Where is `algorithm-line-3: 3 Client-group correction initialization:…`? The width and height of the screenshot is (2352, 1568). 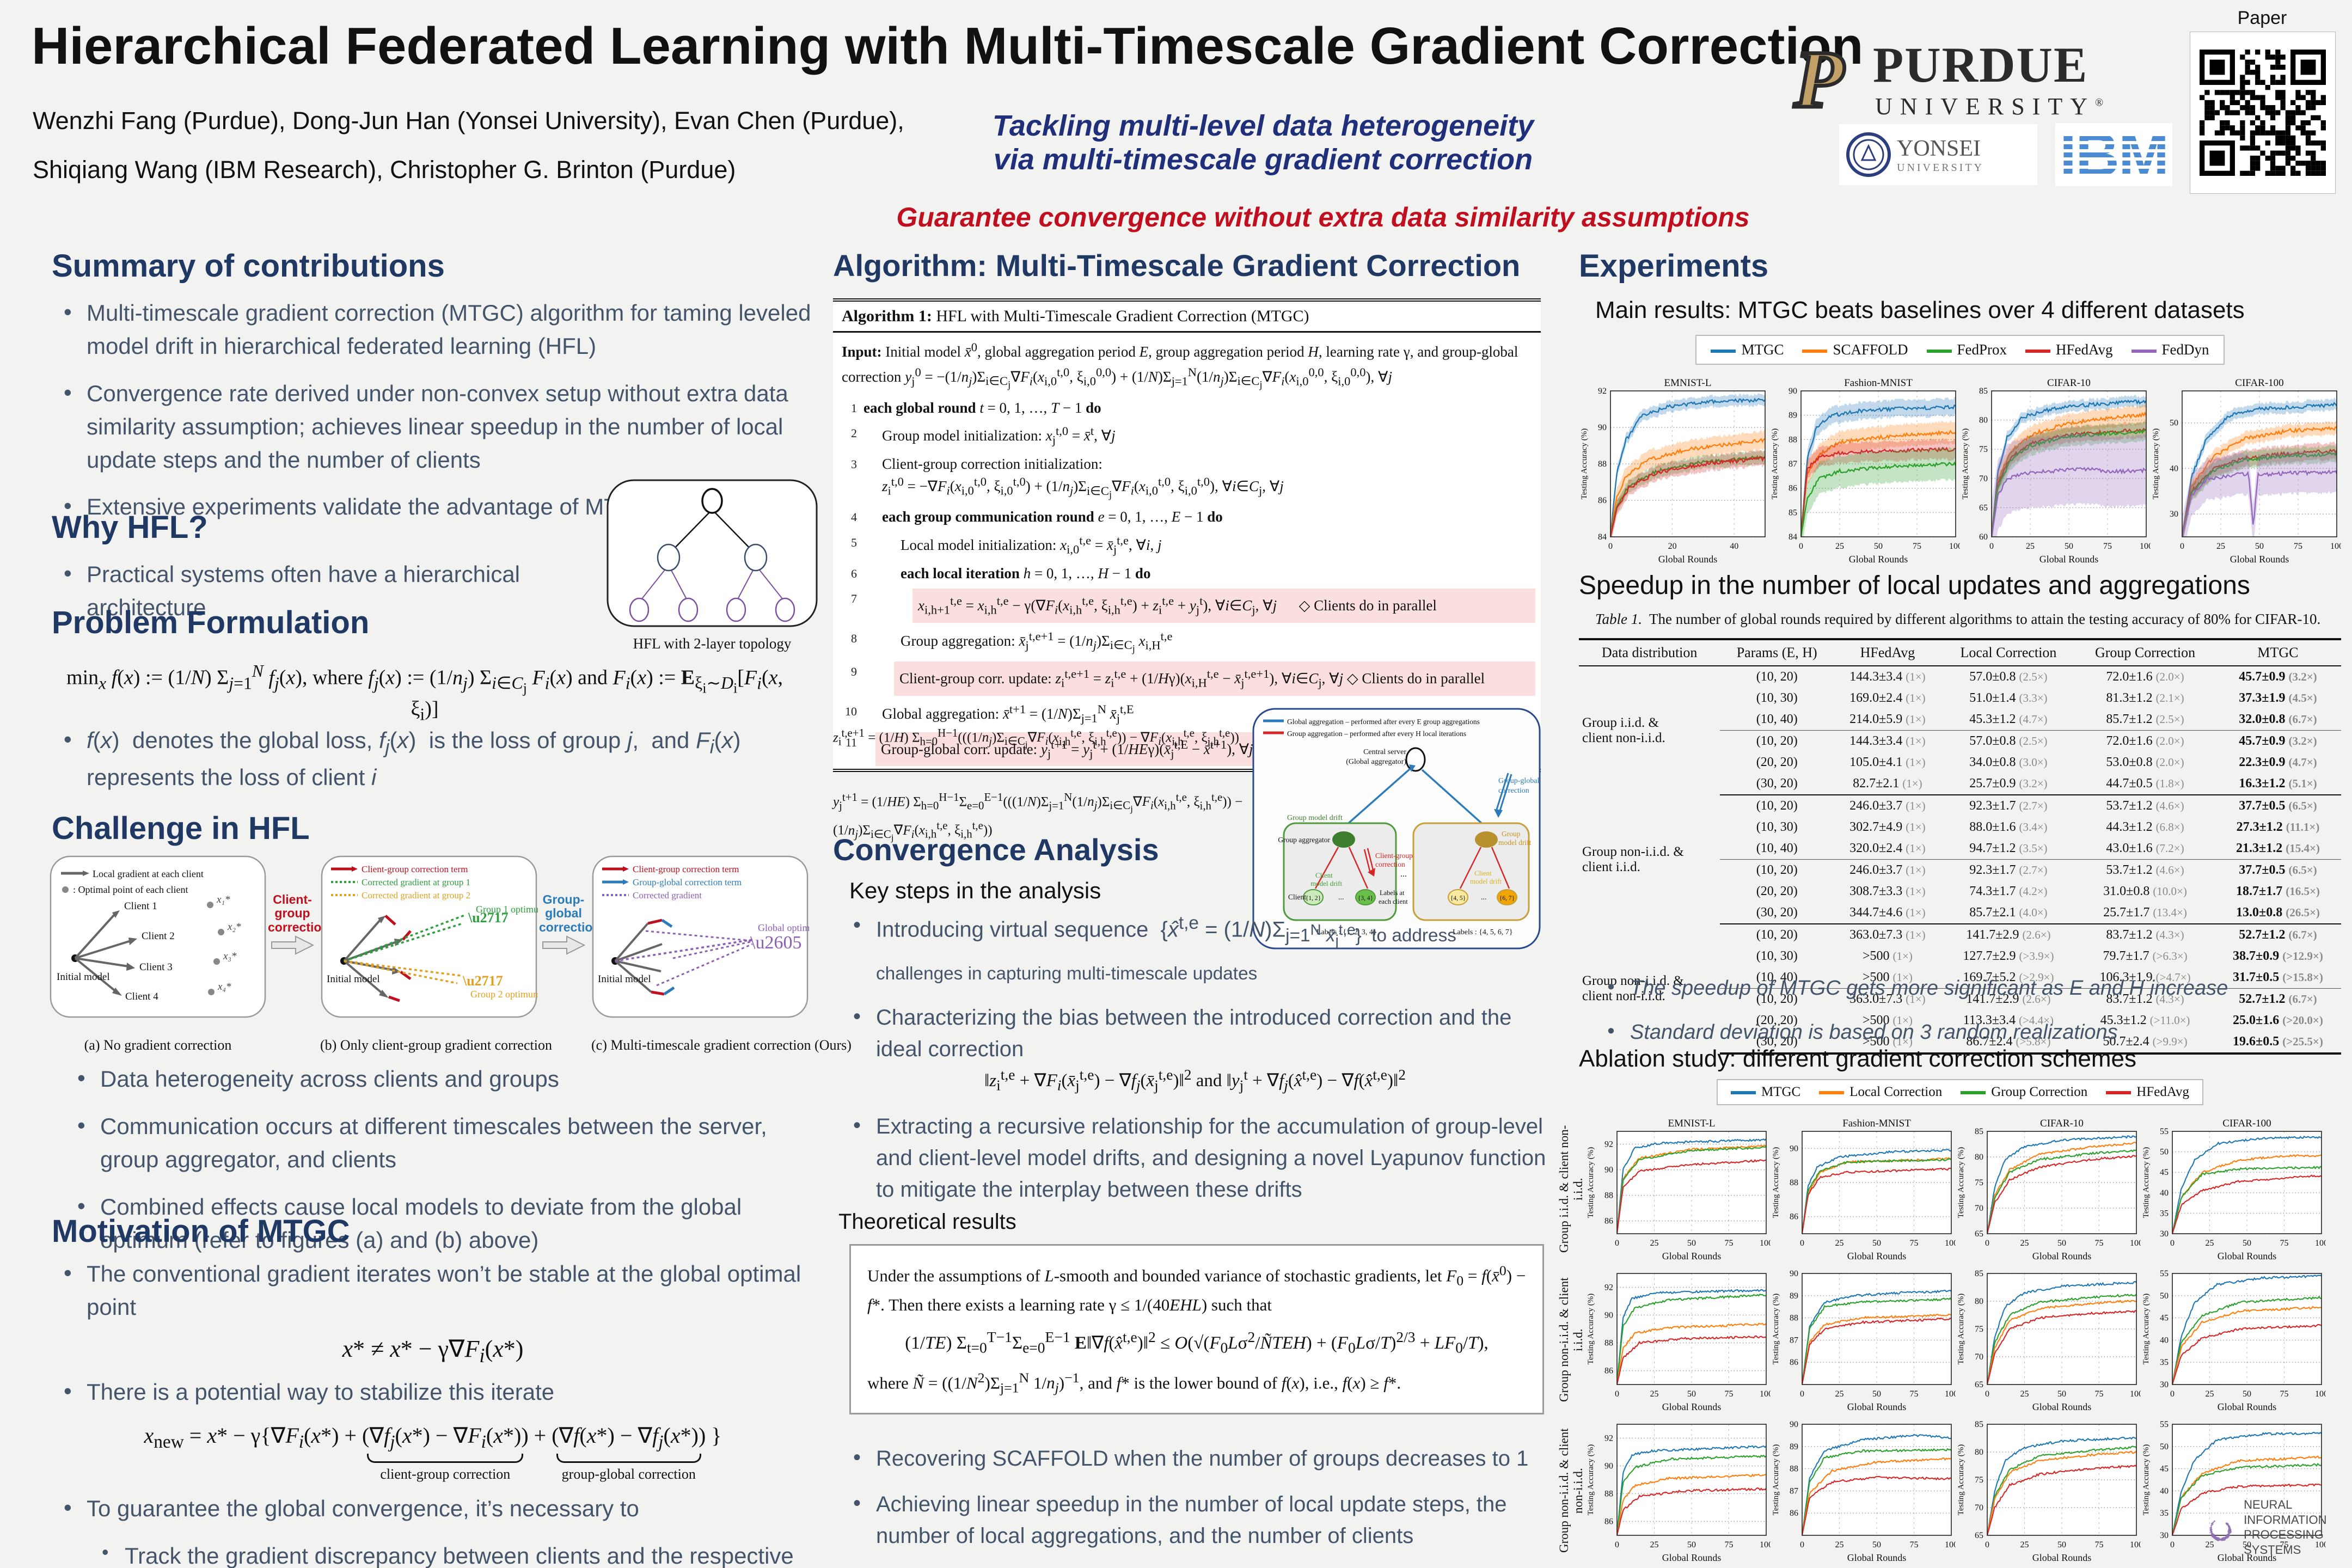
algorithm-line-3: 3 Client-group correction initialization:… is located at coordinates (1067, 478).